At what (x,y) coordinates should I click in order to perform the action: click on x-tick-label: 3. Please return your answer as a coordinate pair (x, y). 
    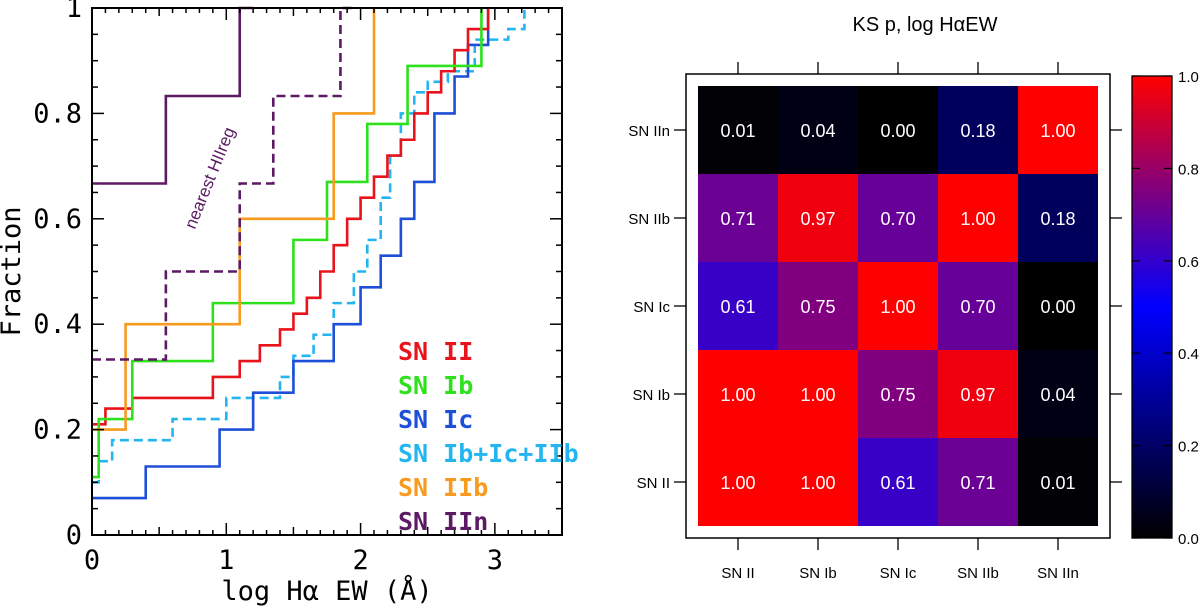
    Looking at the image, I should click on (495, 560).